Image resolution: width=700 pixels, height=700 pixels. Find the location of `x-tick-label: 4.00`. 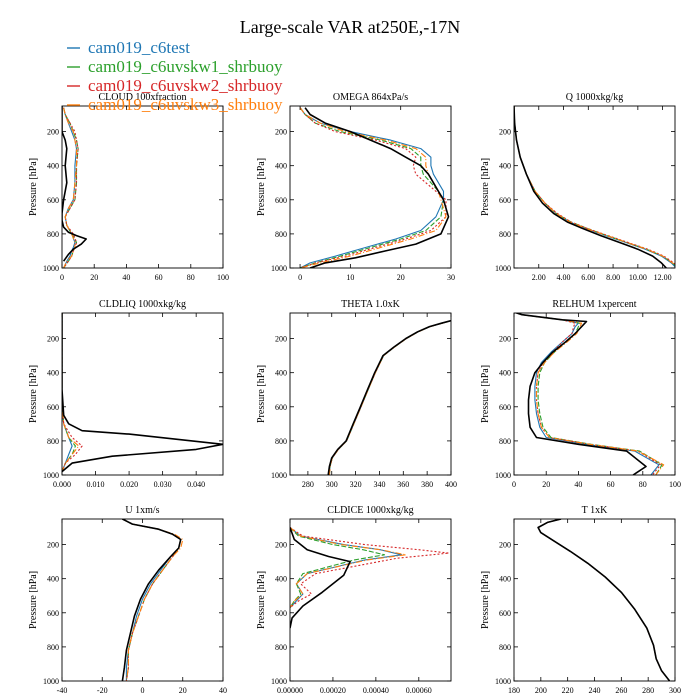

x-tick-label: 4.00 is located at coordinates (564, 277).